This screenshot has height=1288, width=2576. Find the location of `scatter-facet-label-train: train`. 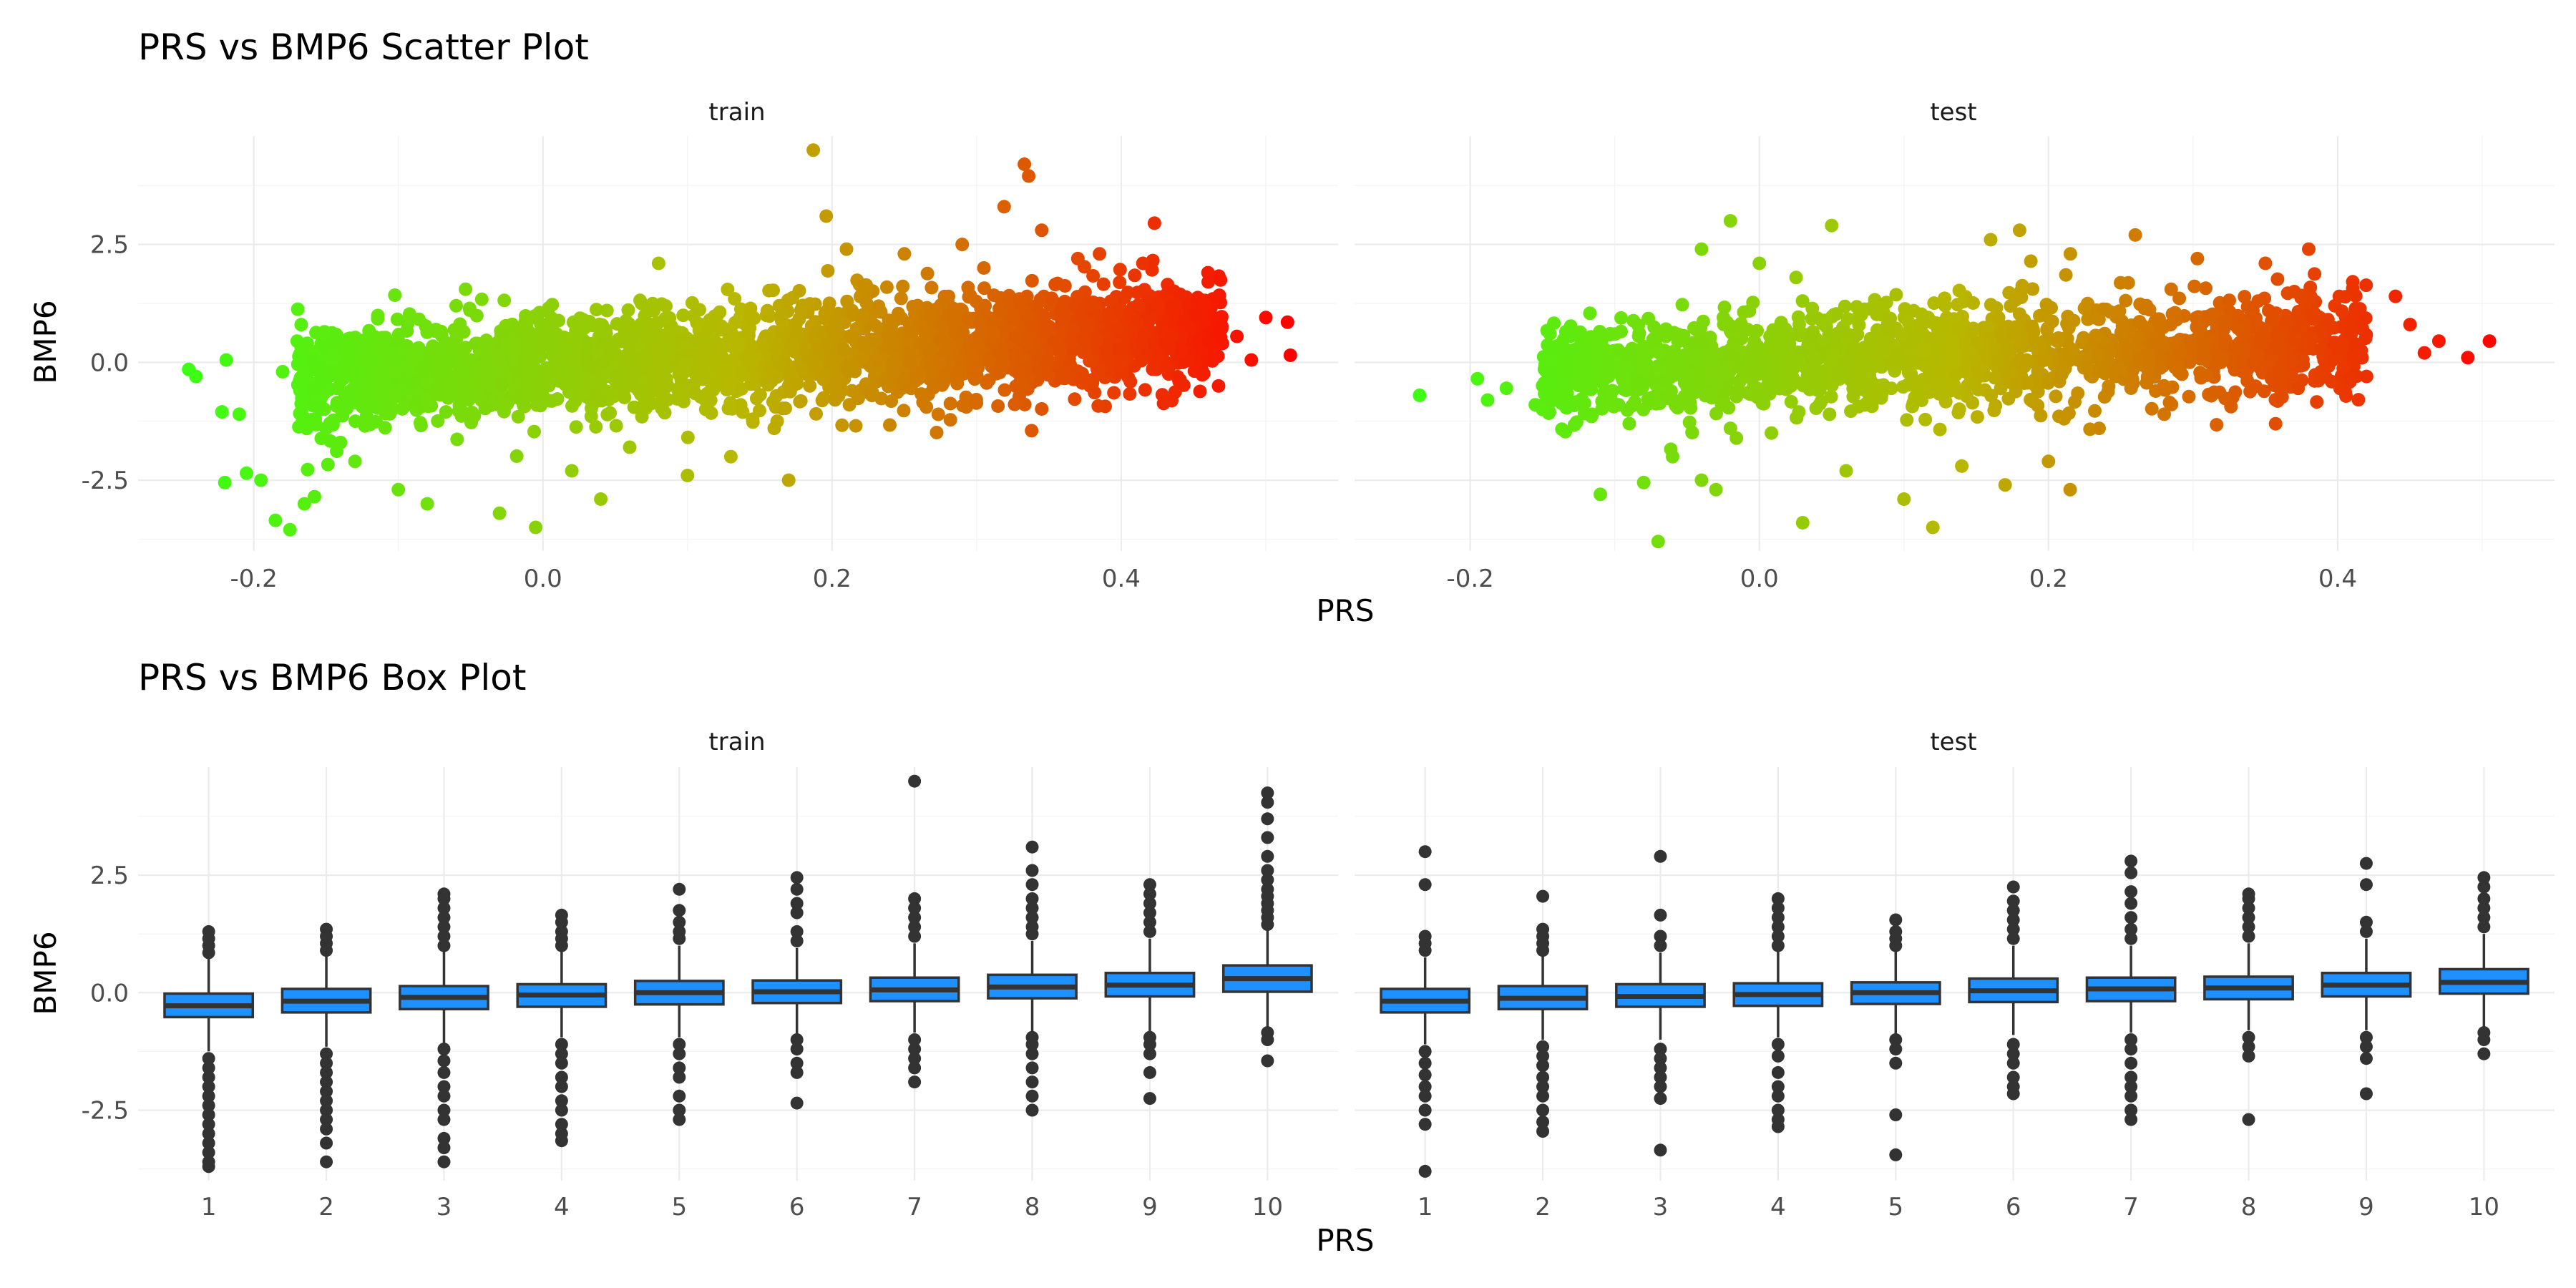

scatter-facet-label-train: train is located at coordinates (736, 112).